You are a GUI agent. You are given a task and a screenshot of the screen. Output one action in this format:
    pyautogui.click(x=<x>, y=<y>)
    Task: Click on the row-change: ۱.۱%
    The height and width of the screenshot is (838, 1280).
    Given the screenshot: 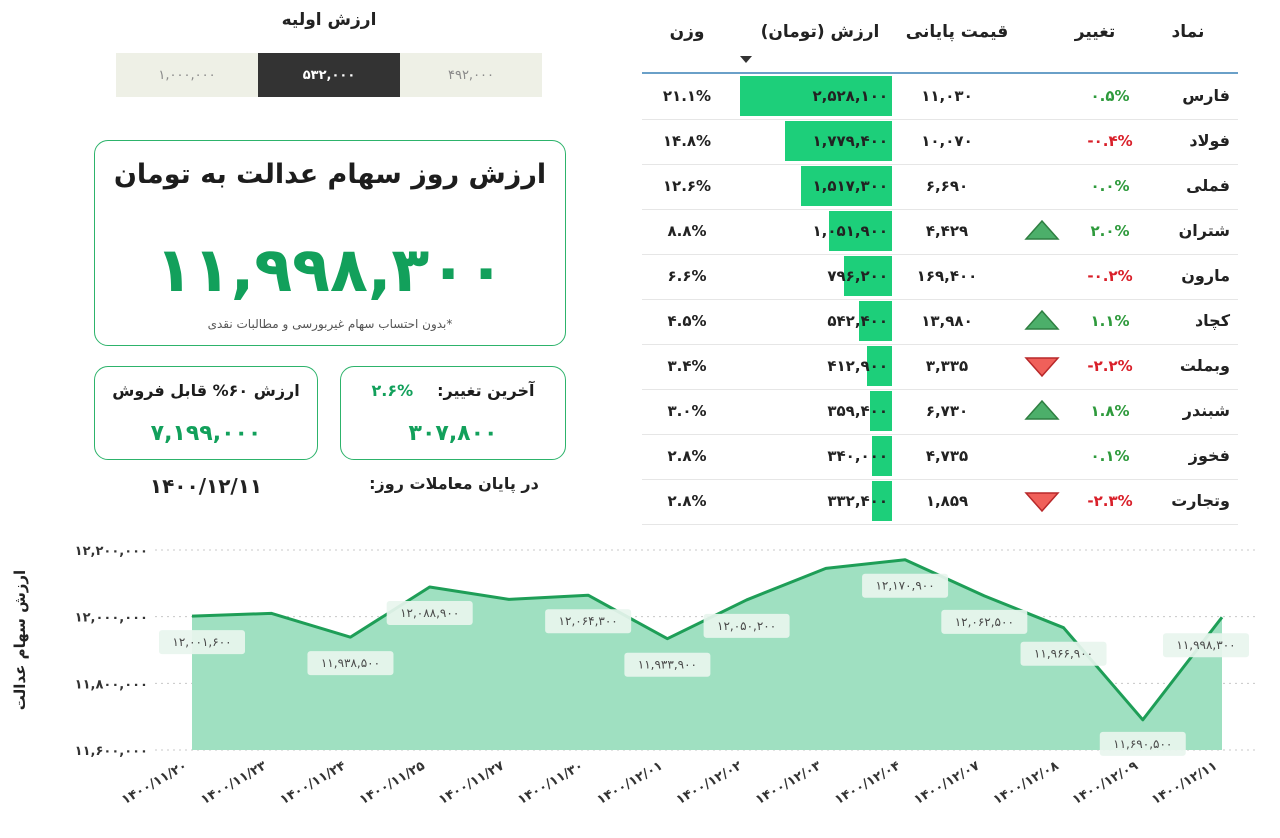 What is the action you would take?
    pyautogui.click(x=1110, y=321)
    